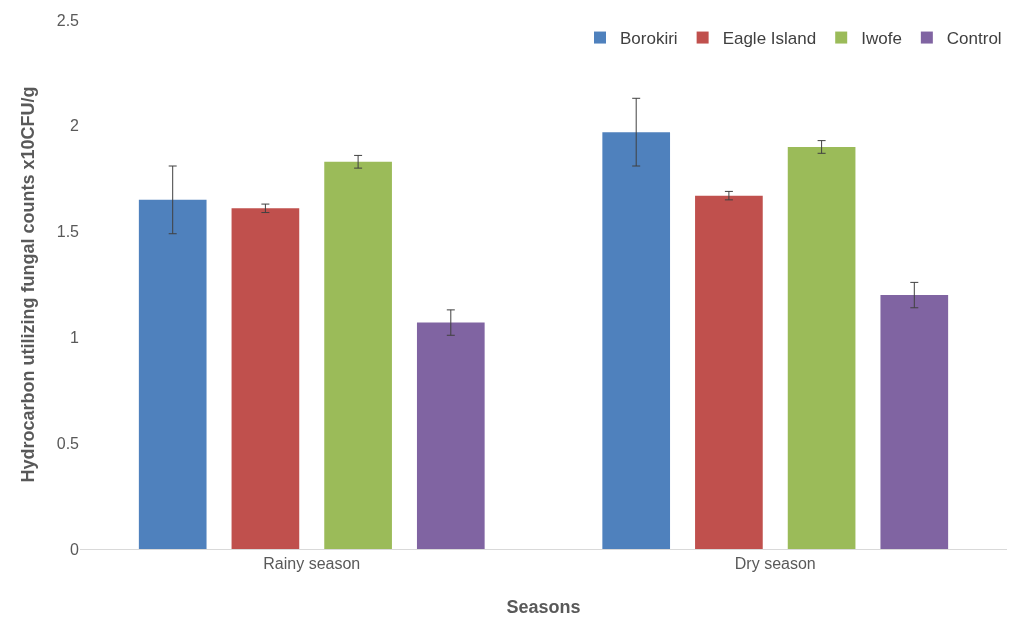  Describe the element at coordinates (543, 607) in the screenshot. I see `x-axis-title: Seasons` at that location.